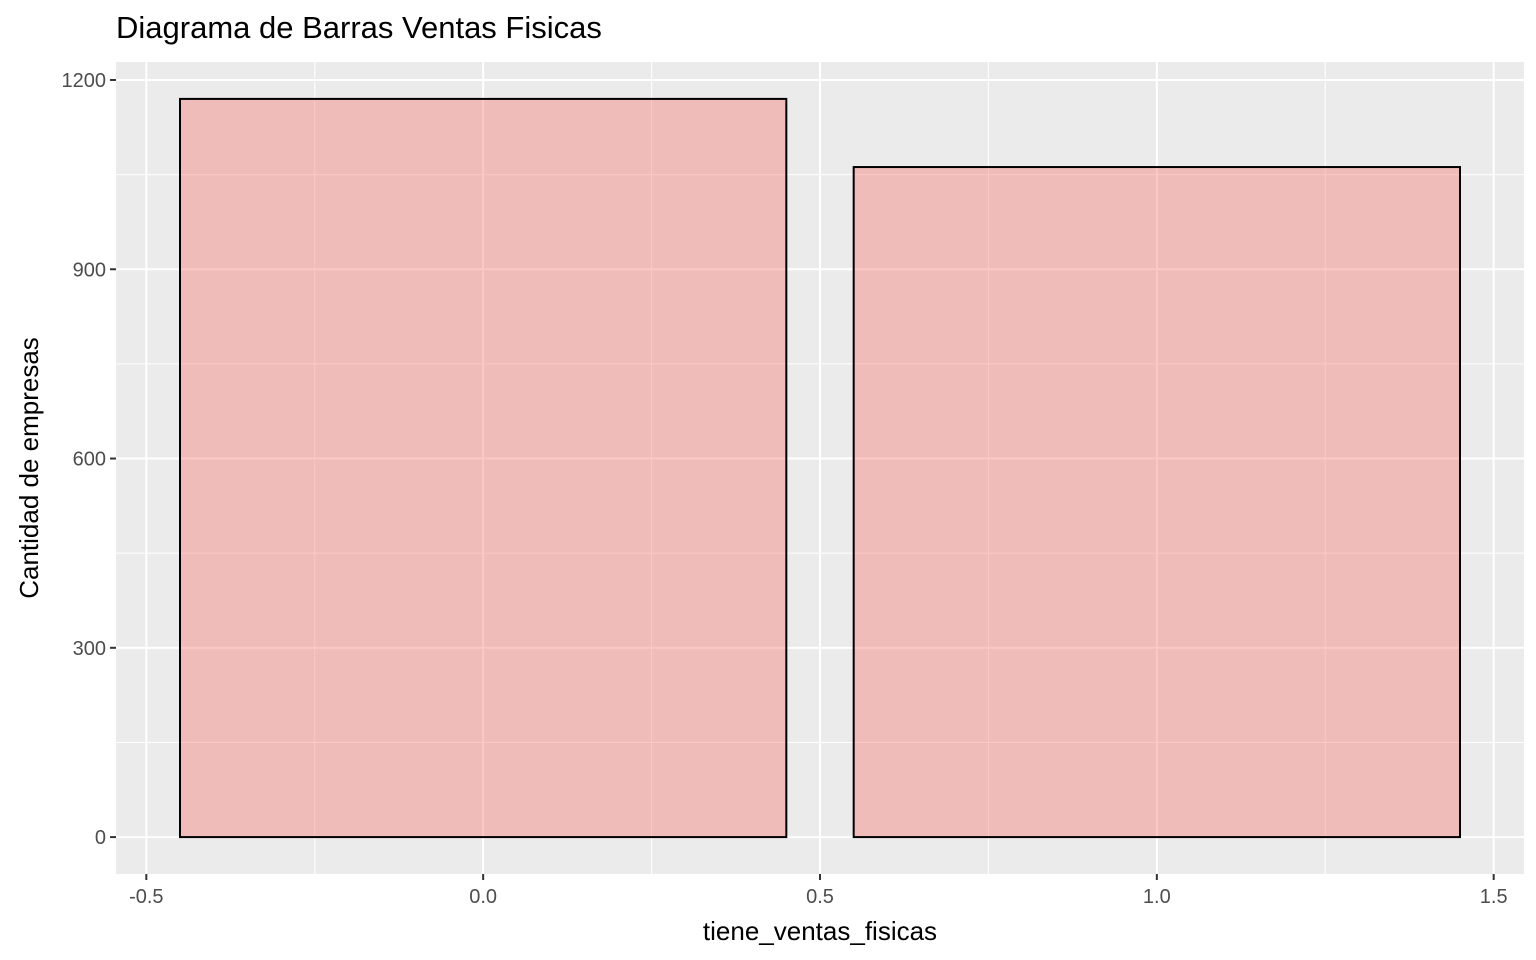  What do you see at coordinates (89, 270) in the screenshot?
I see `y-tick-label: 900` at bounding box center [89, 270].